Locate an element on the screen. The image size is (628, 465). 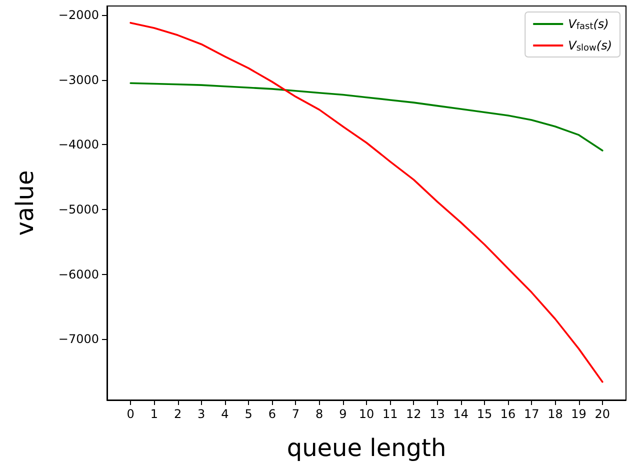
x-tick-label: 17 is located at coordinates (532, 414).